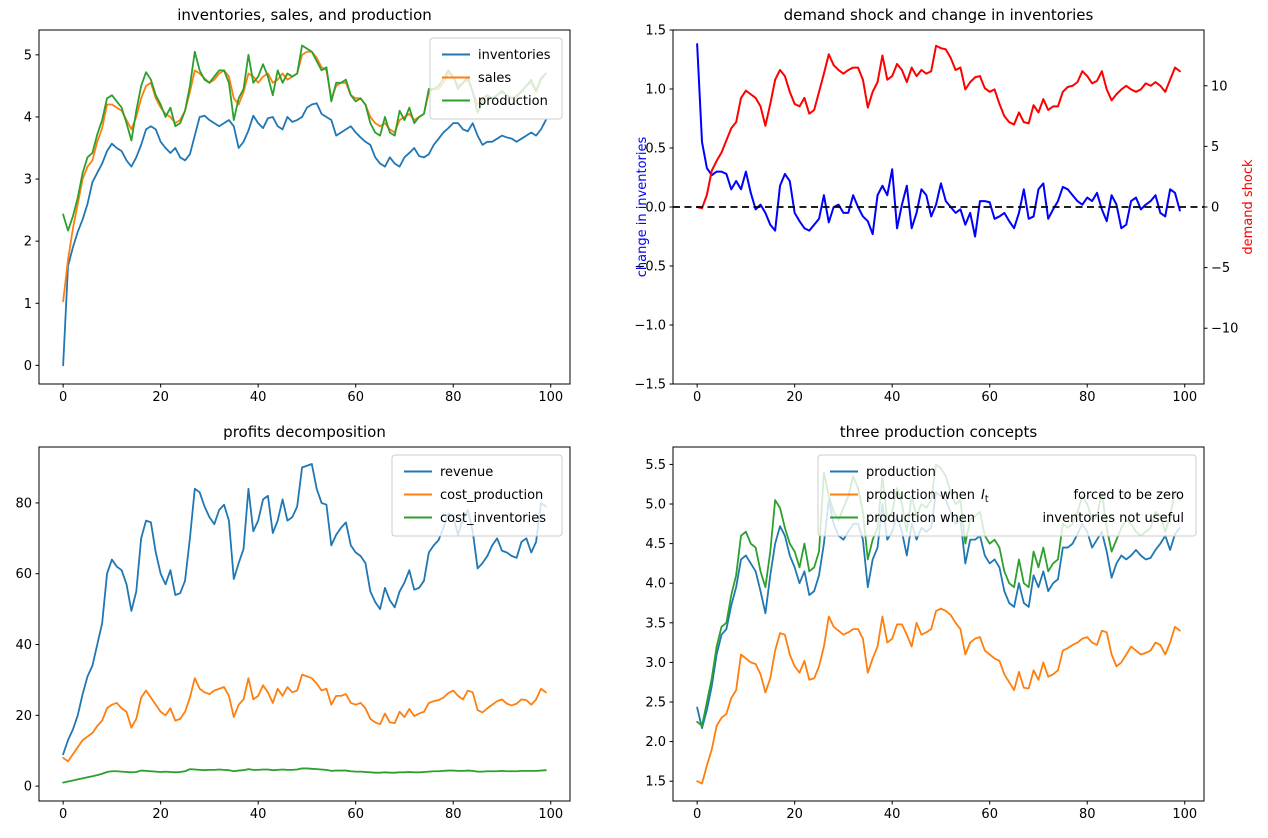 The width and height of the screenshot is (1268, 838). I want to click on y-tick-label: −1.0, so click(650, 326).